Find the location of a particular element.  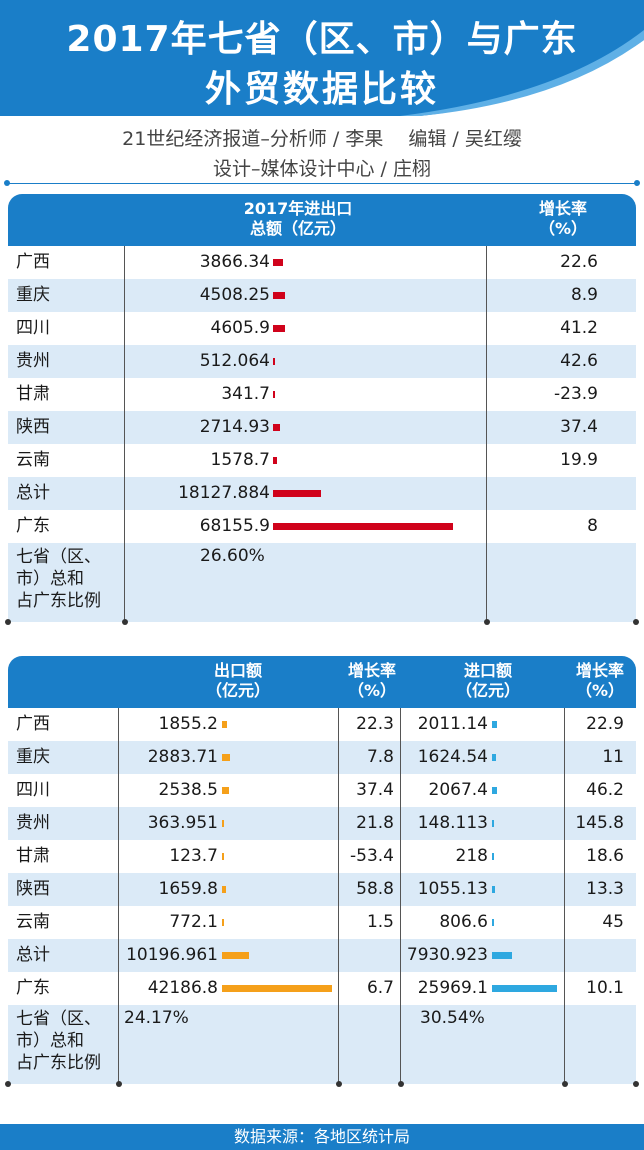

table1-header-total: 2017年进出口 总额（亿元） is located at coordinates (298, 218).